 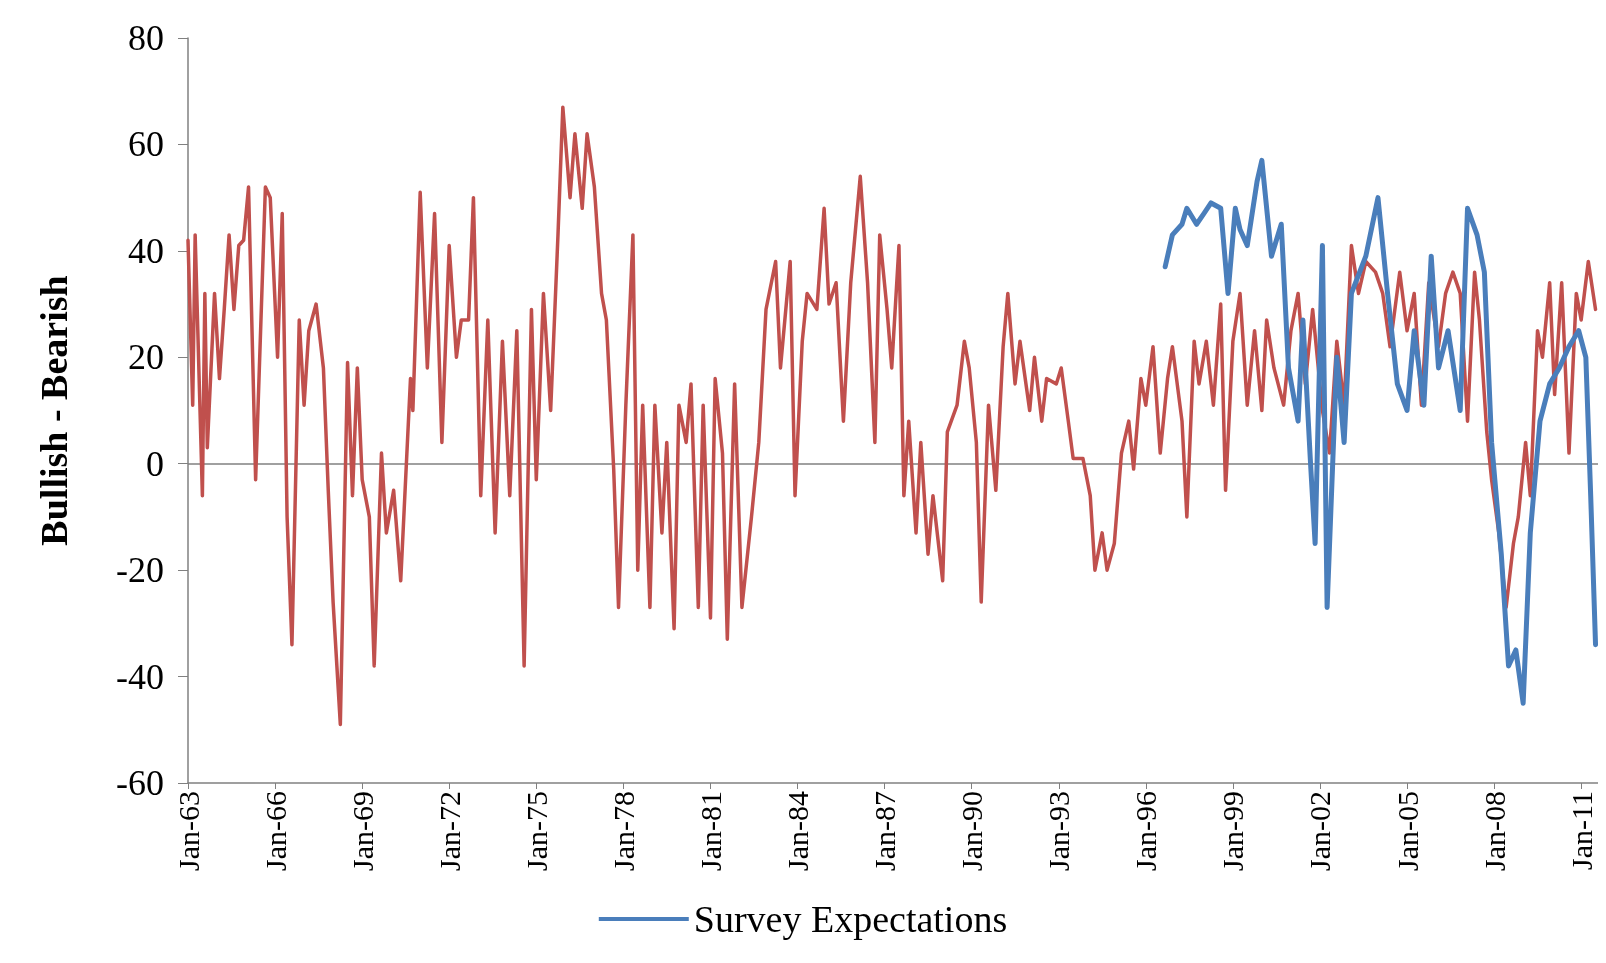 I want to click on x-tick-label: Jan-99, so click(x=1233, y=831).